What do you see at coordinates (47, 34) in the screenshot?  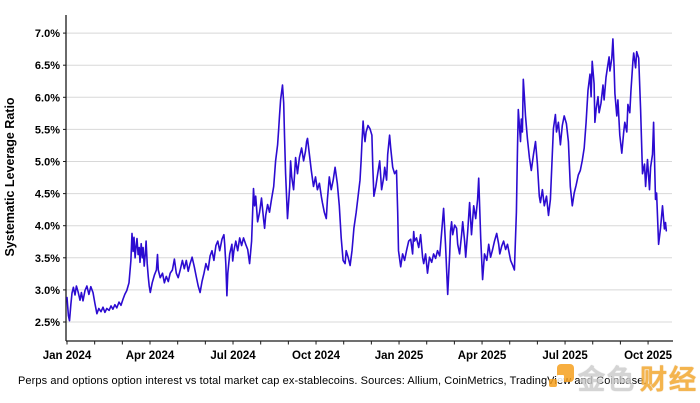 I see `y-tick-label: 7.0%` at bounding box center [47, 34].